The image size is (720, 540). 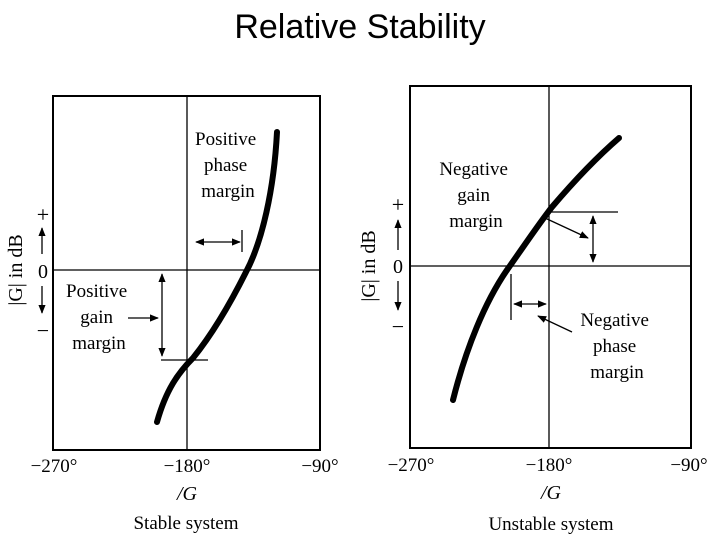 What do you see at coordinates (54, 466) in the screenshot?
I see `stable-xtick-minus270: −270°` at bounding box center [54, 466].